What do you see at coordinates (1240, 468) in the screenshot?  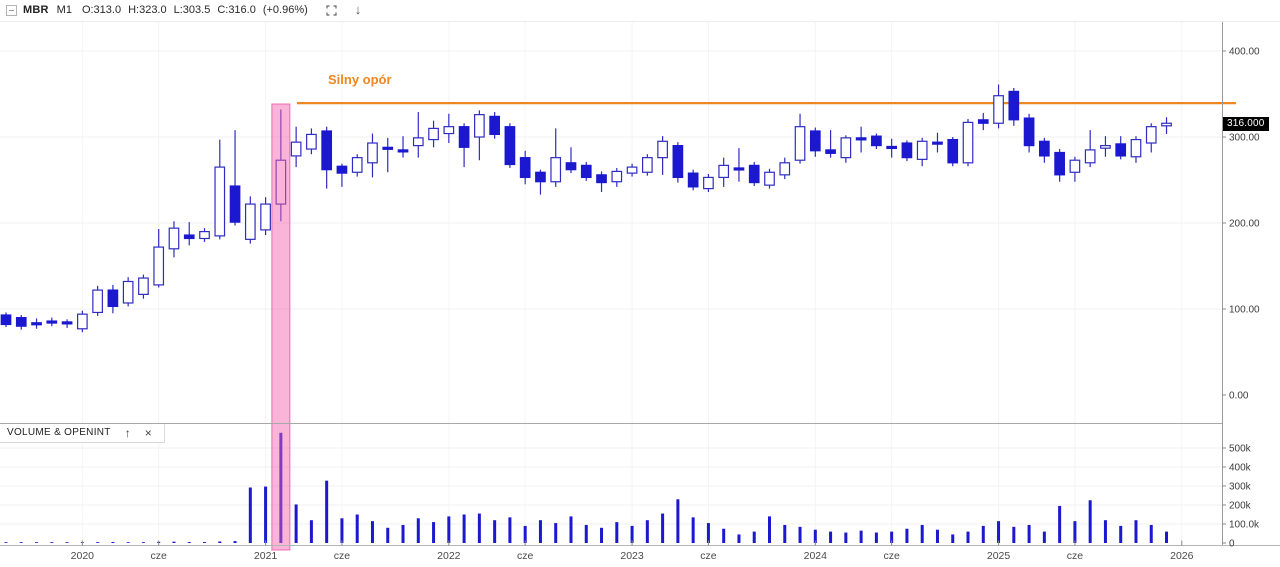 I see `volume-axis-label: 400k` at bounding box center [1240, 468].